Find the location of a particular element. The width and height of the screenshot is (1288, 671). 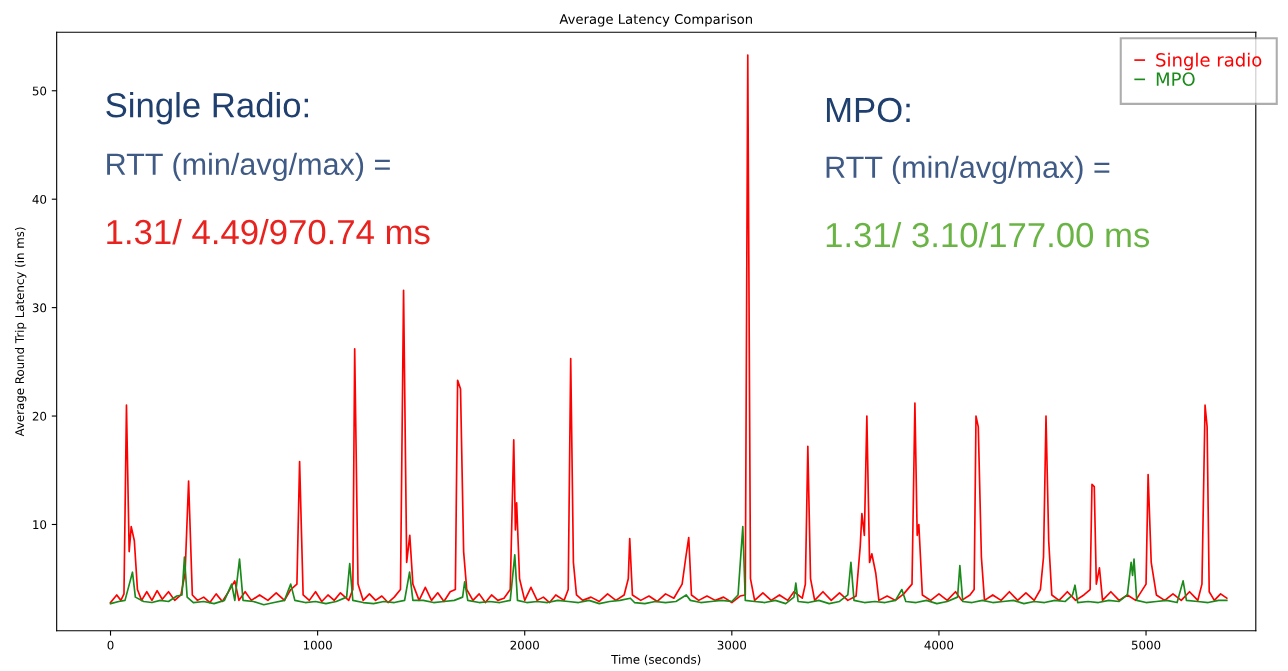

annotation: 1.31/ 3.10/177.00 ms is located at coordinates (988, 234).